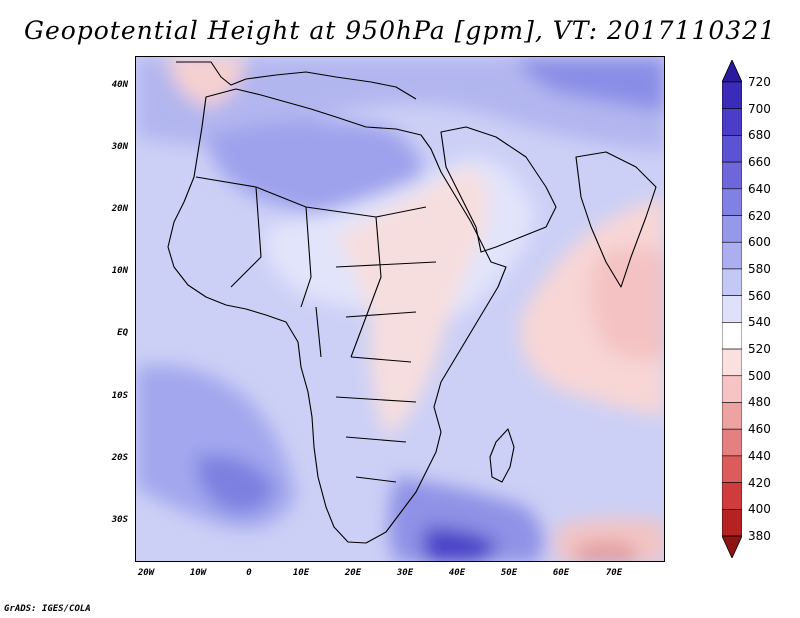 The width and height of the screenshot is (800, 618). I want to click on lon-tick-20w: 20W, so click(146, 573).